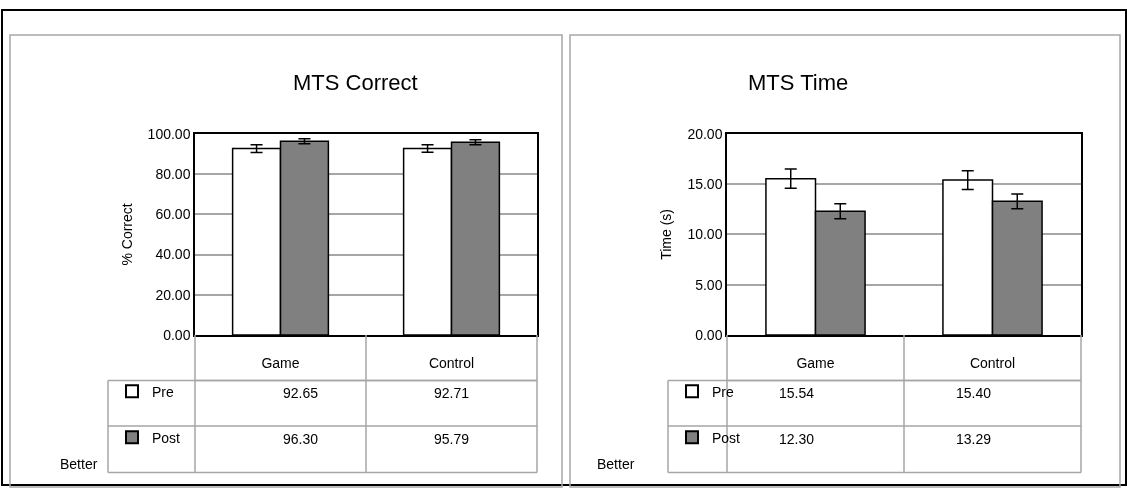 The height and width of the screenshot is (495, 1127). Describe the element at coordinates (173, 214) in the screenshot. I see `y-tick-label: 60.00` at that location.